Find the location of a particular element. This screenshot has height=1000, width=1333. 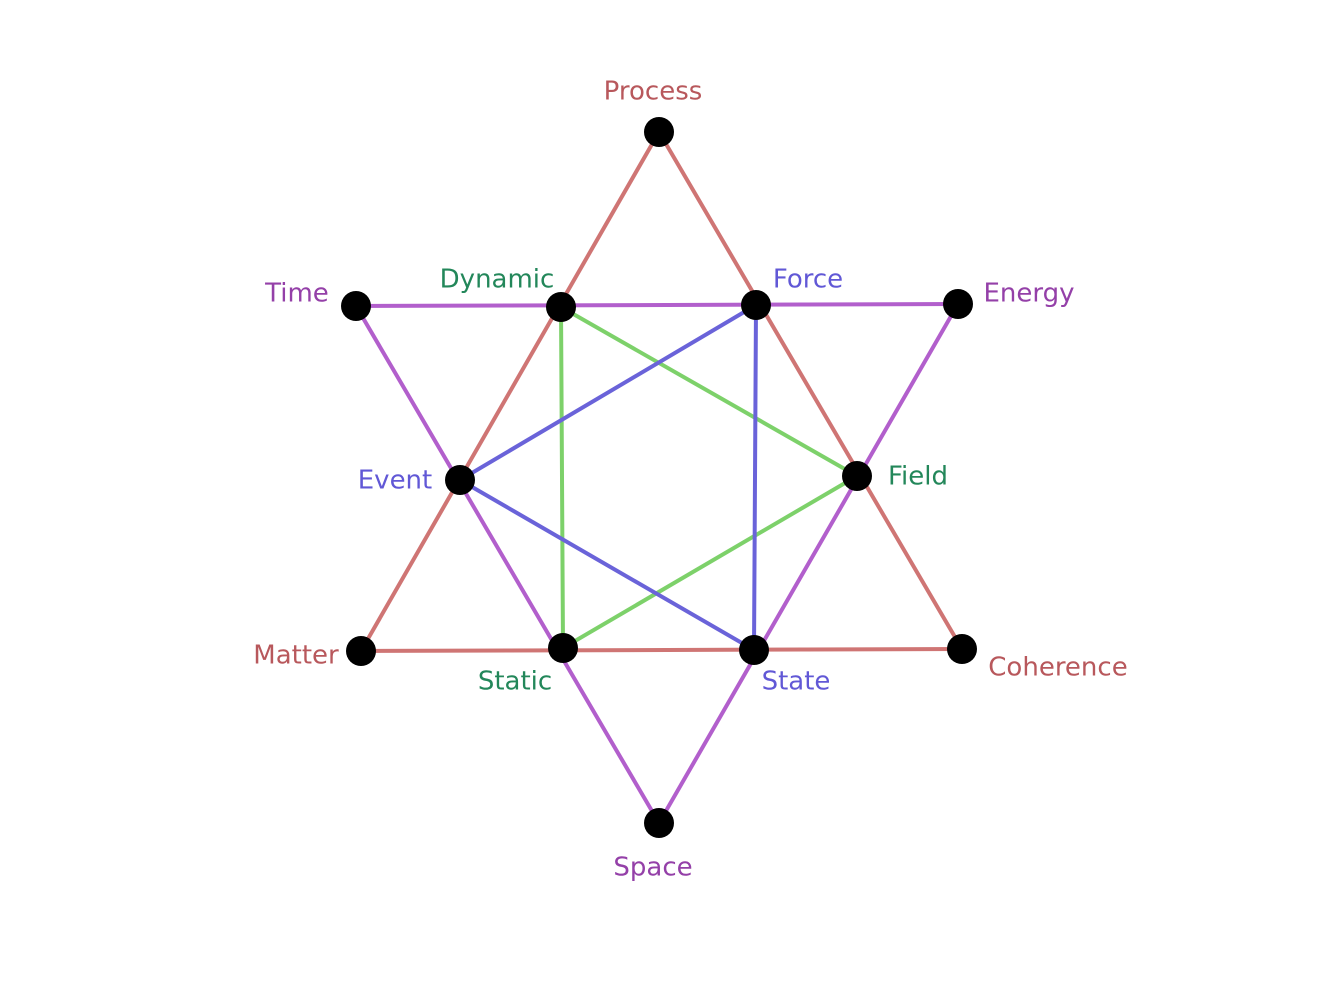

blue-triangle-edge-event-force is located at coordinates (608, 392).